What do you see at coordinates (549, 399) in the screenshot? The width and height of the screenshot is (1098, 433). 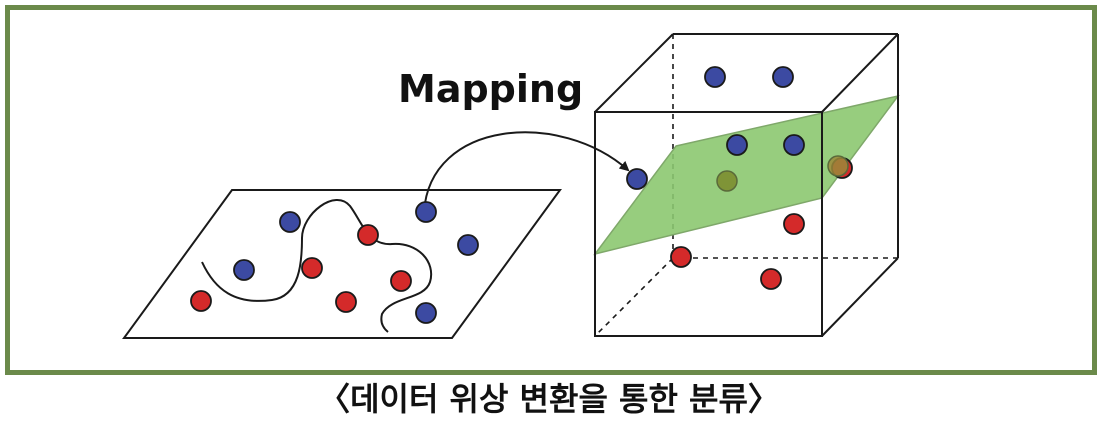 I see `diagram-caption: 〈데이터 위상 변환을 통한 분류〉` at bounding box center [549, 399].